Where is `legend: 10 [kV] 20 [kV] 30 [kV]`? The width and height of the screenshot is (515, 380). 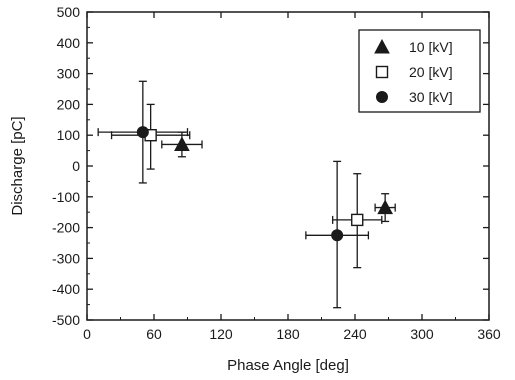 legend: 10 [kV] 20 [kV] 30 [kV] is located at coordinates (419, 71).